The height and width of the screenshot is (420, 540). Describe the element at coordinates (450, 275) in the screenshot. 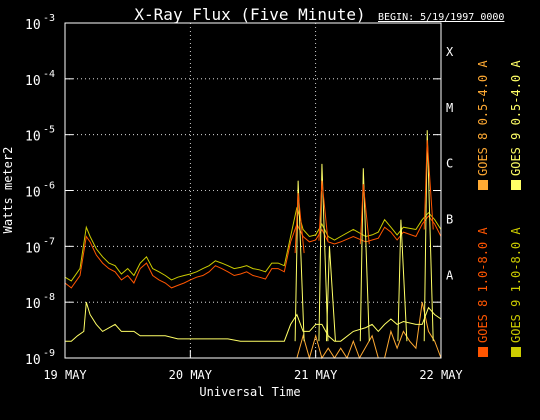

I see `flare-class-label: A` at that location.